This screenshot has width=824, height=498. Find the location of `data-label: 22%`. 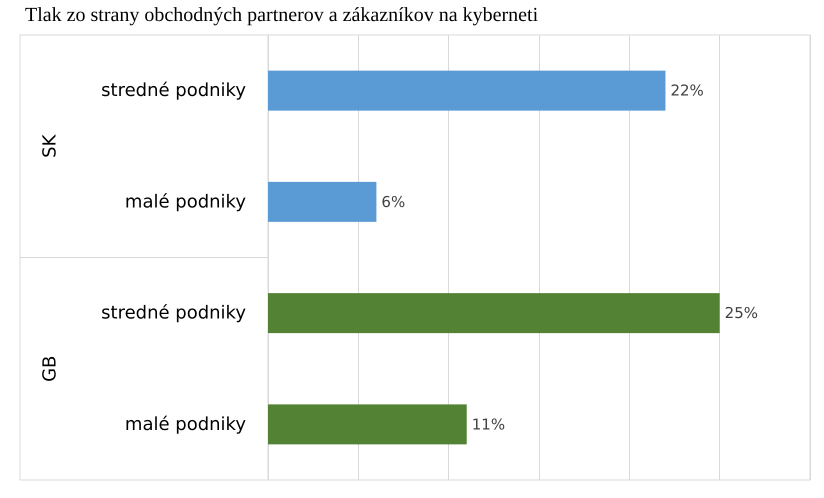

data-label: 22% is located at coordinates (687, 91).